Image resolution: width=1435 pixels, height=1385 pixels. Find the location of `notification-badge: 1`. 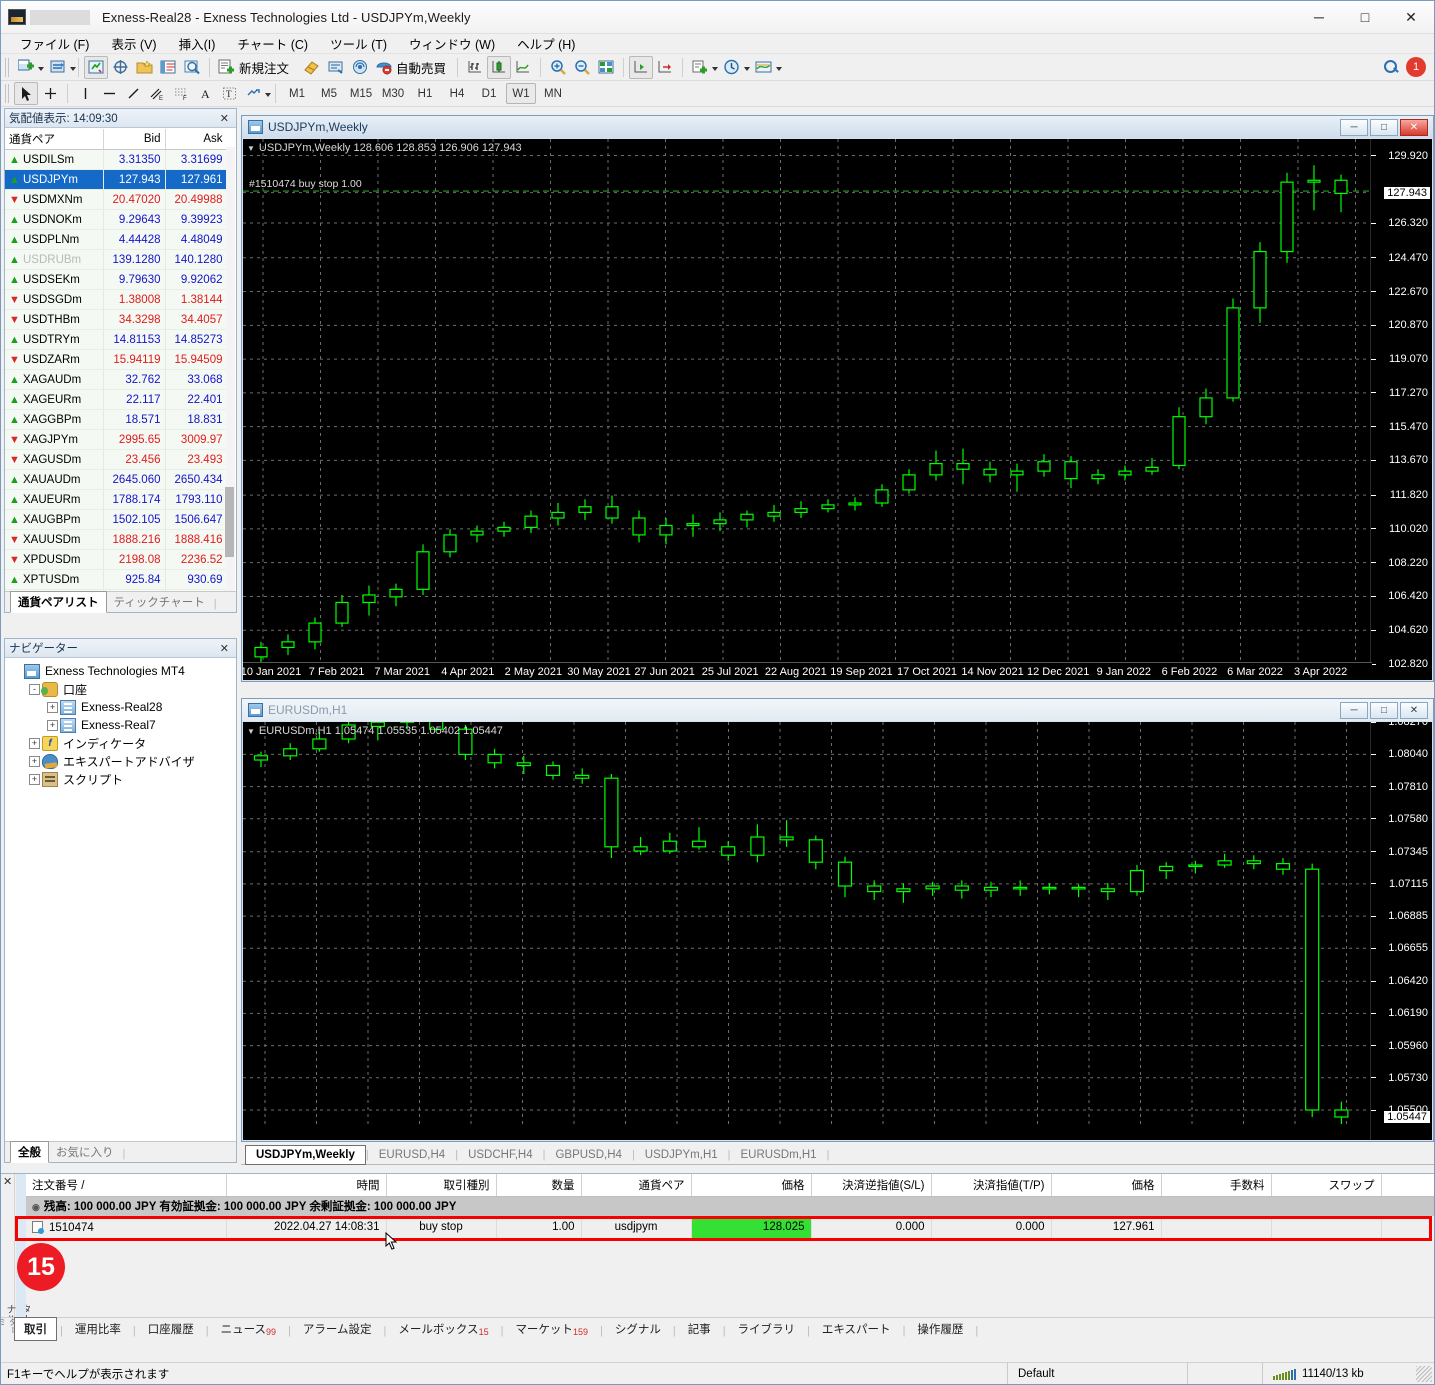

notification-badge: 1 is located at coordinates (1416, 67).